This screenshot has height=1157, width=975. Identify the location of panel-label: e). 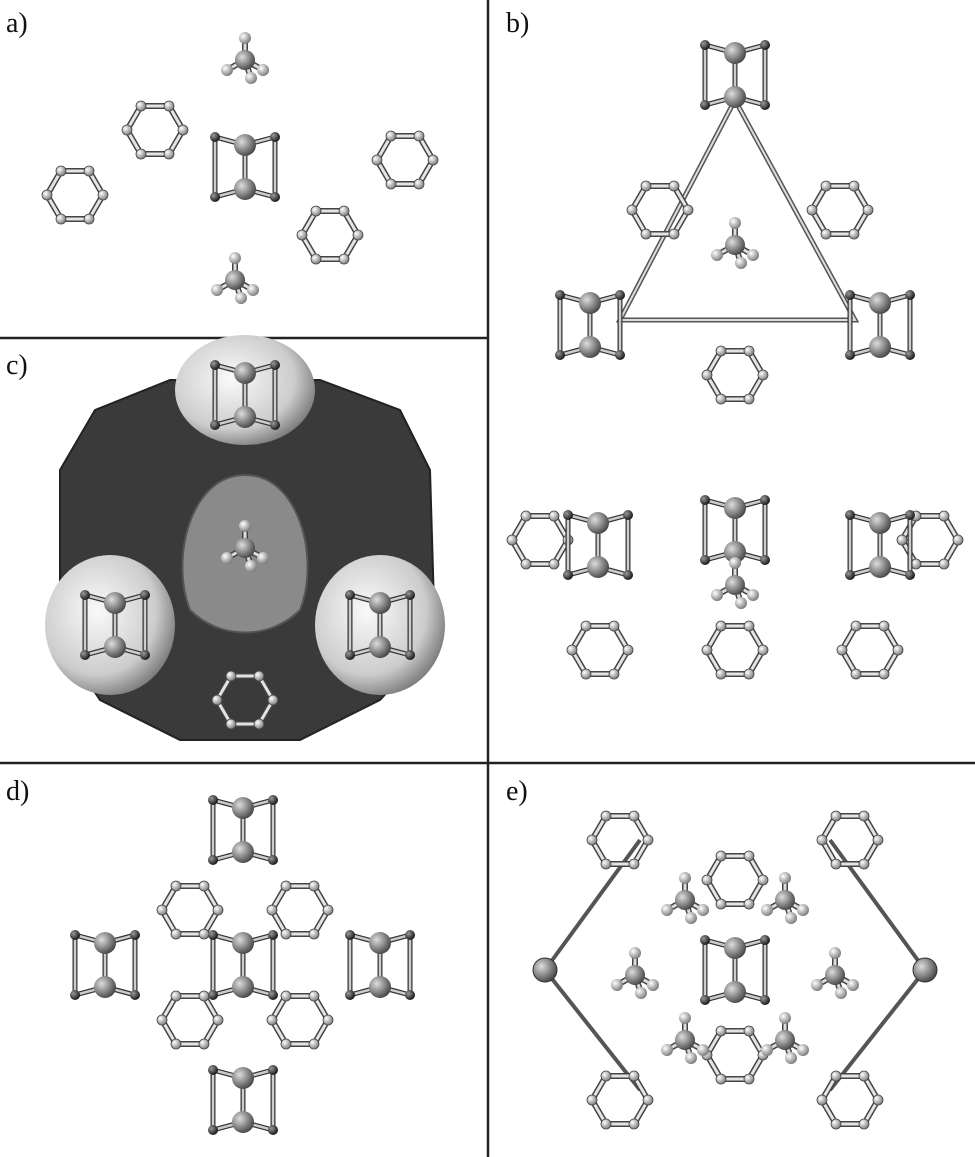
(517, 791).